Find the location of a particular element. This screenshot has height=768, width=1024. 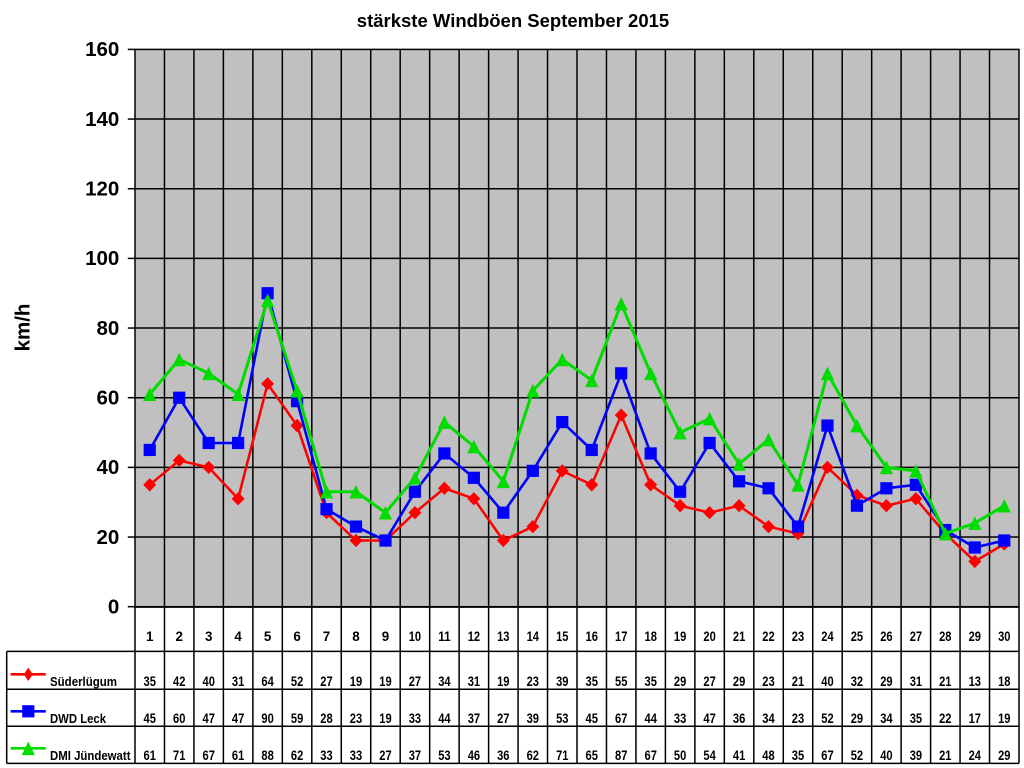

svg-text: 14 is located at coordinates (533, 636).